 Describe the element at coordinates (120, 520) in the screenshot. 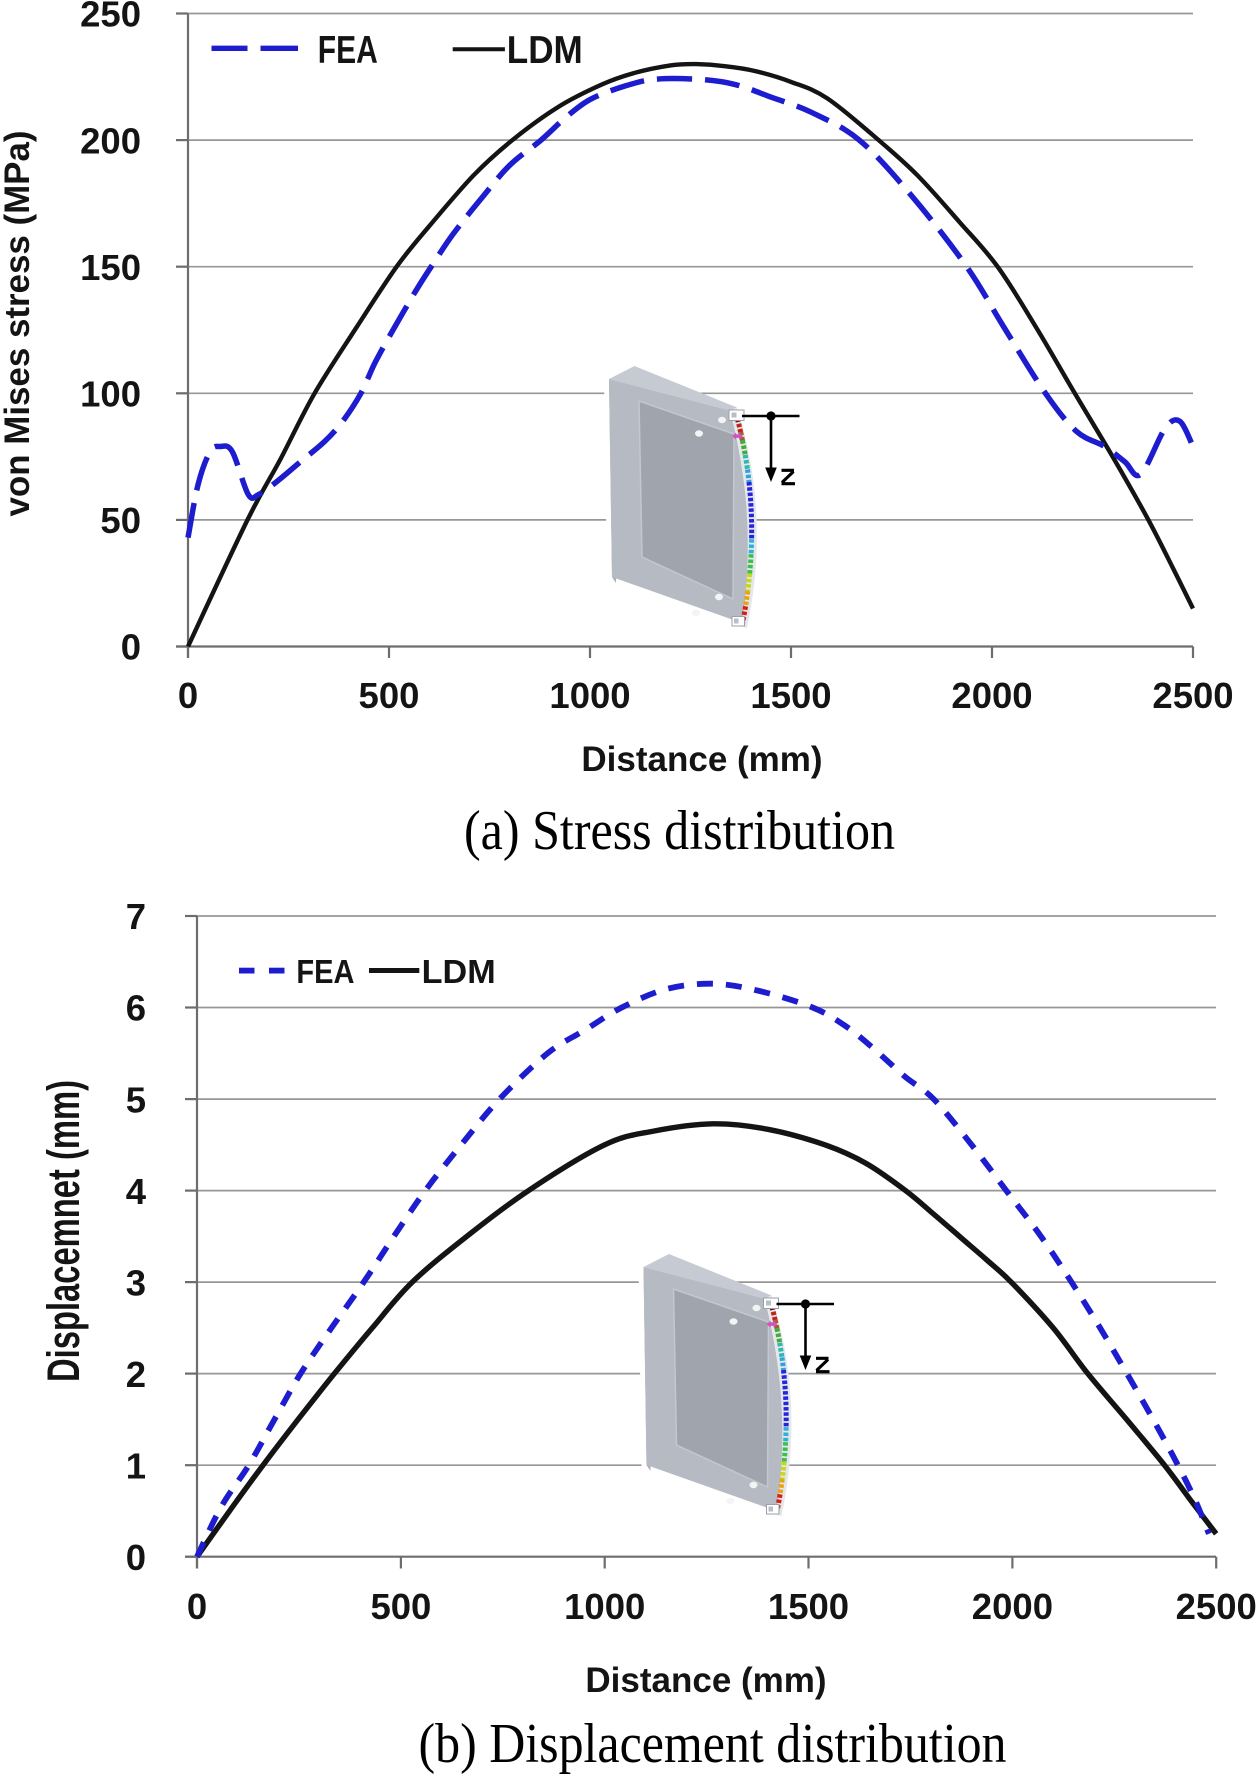

I see `svg-text: 50` at that location.